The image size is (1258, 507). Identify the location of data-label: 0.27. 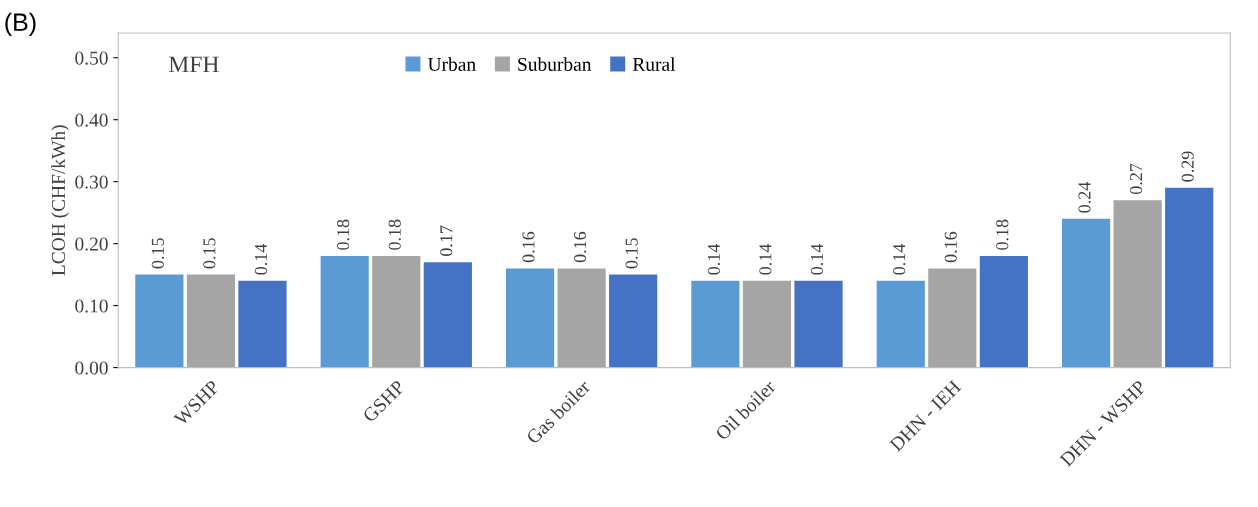
(1136, 179).